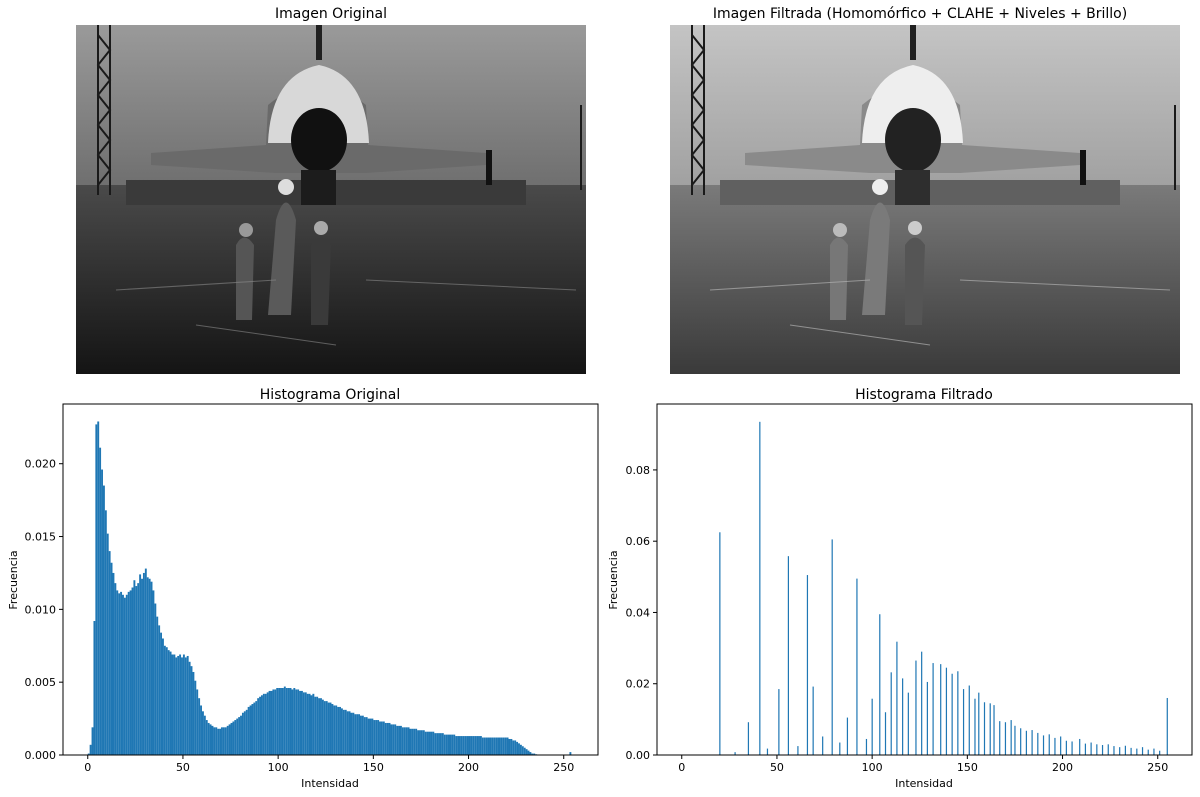 The width and height of the screenshot is (1200, 797). Describe the element at coordinates (330, 395) in the screenshot. I see `chart-title-original: Histograma Original` at that location.